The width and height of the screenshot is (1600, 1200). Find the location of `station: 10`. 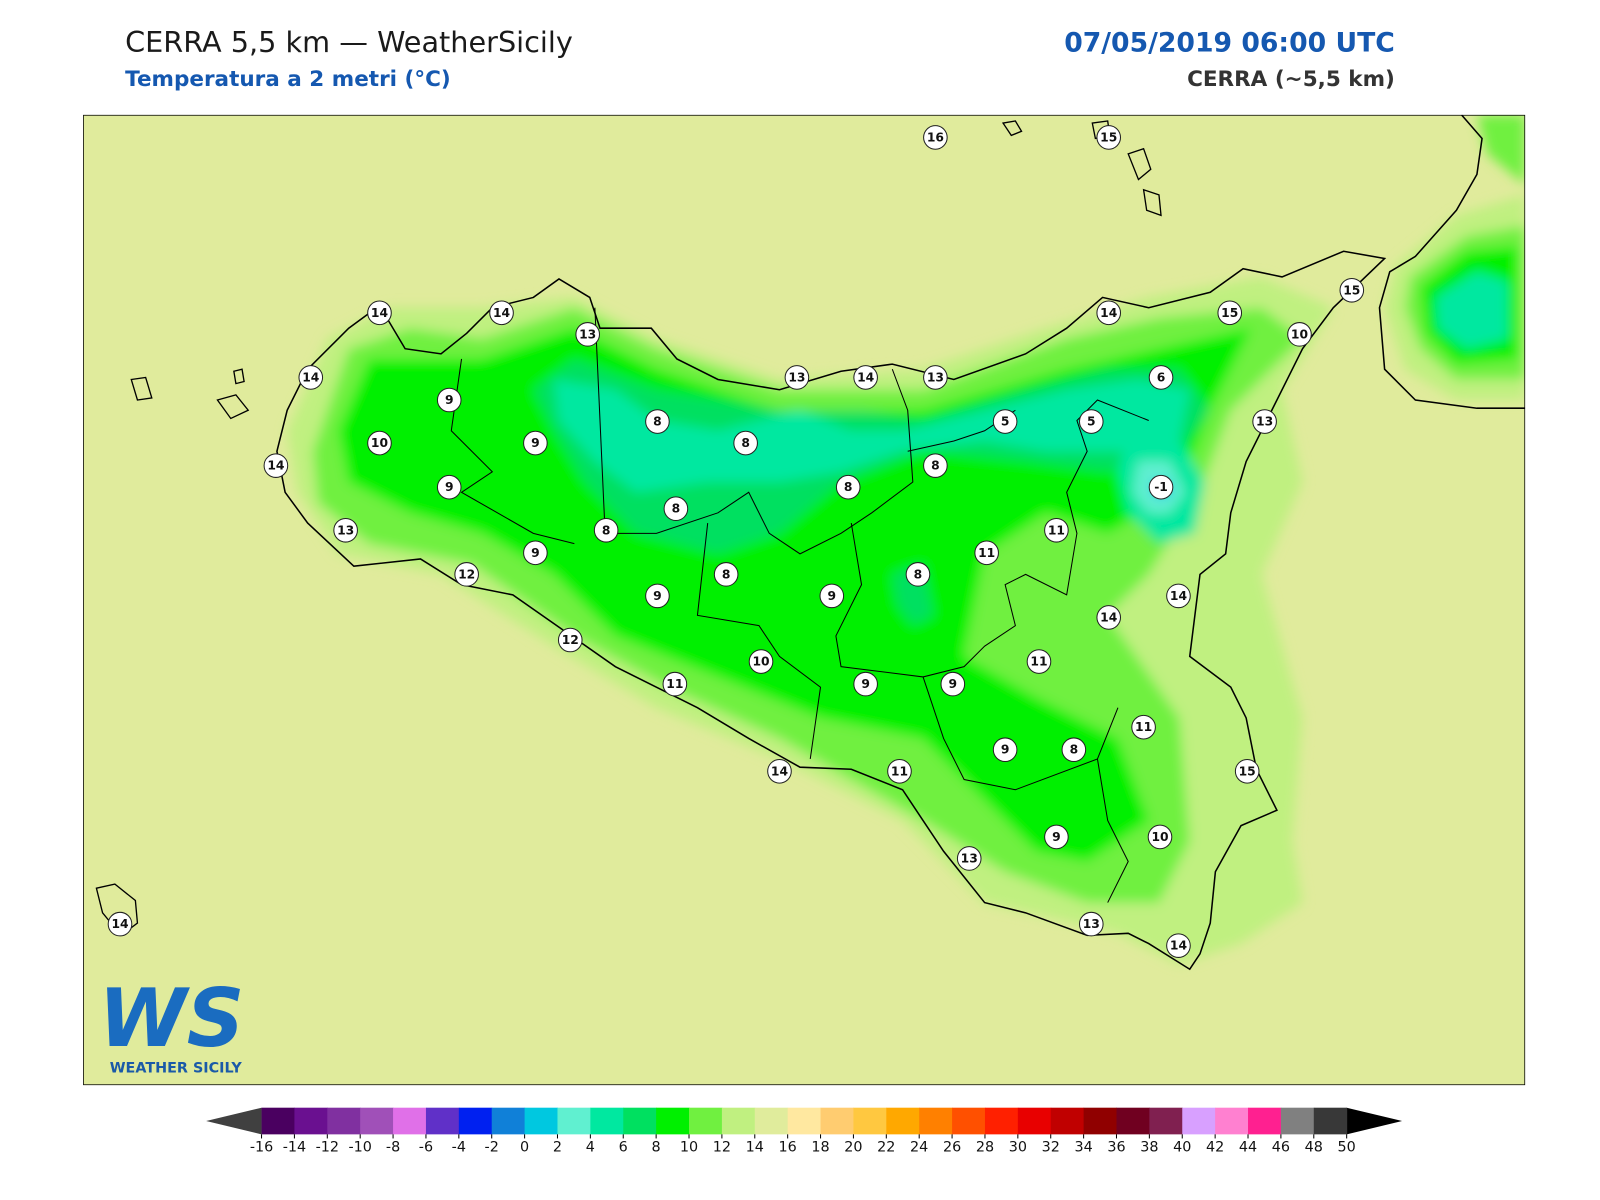

station: 10 is located at coordinates (379, 443).